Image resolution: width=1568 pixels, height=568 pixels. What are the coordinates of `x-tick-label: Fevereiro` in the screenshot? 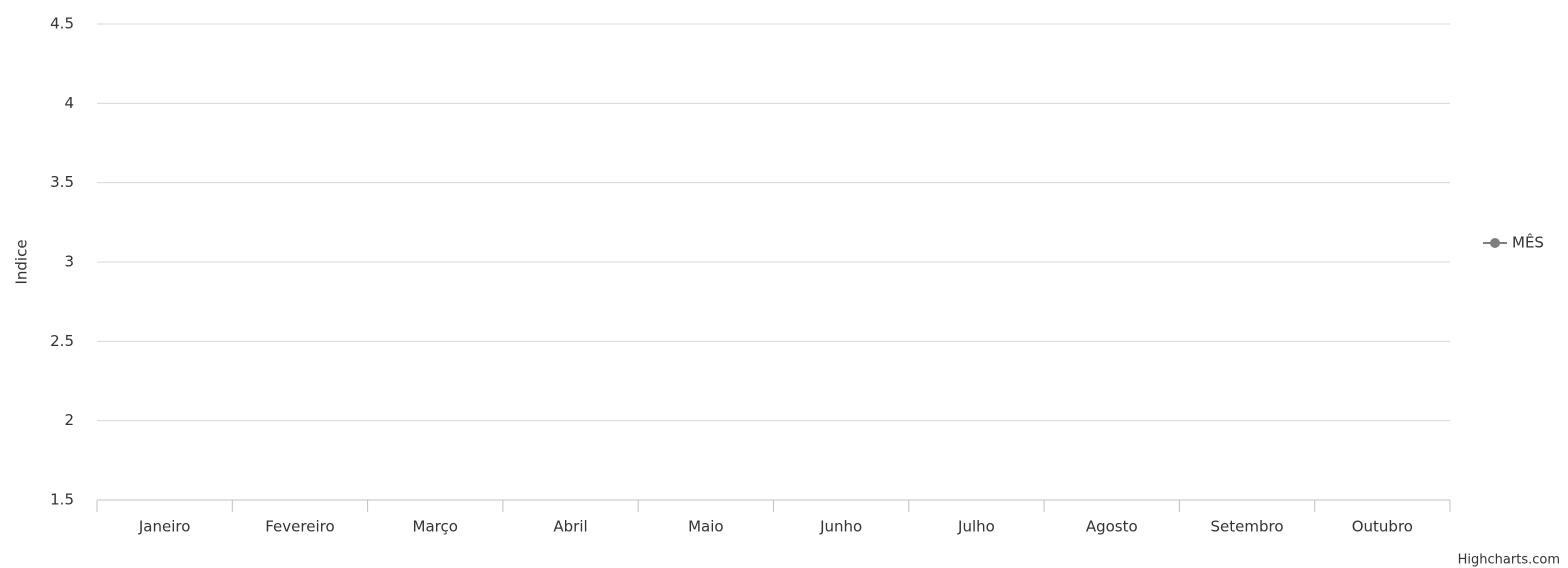 It's located at (299, 527).